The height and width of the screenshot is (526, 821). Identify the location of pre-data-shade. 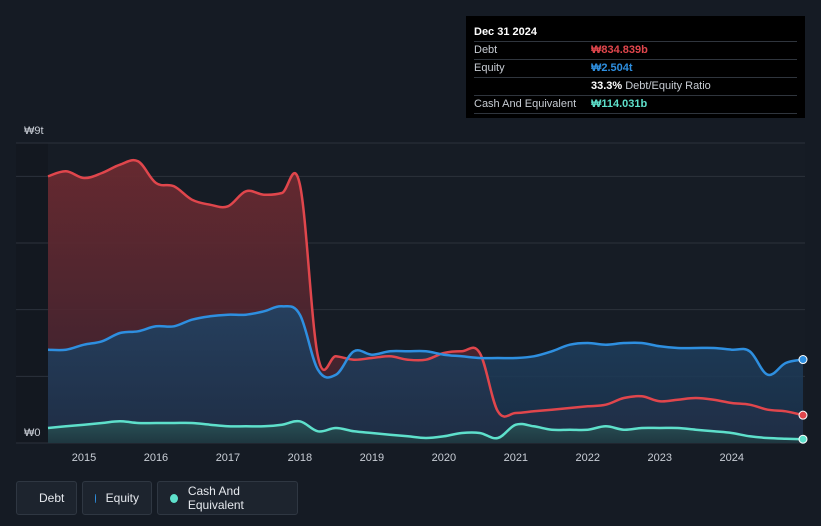
(32, 293).